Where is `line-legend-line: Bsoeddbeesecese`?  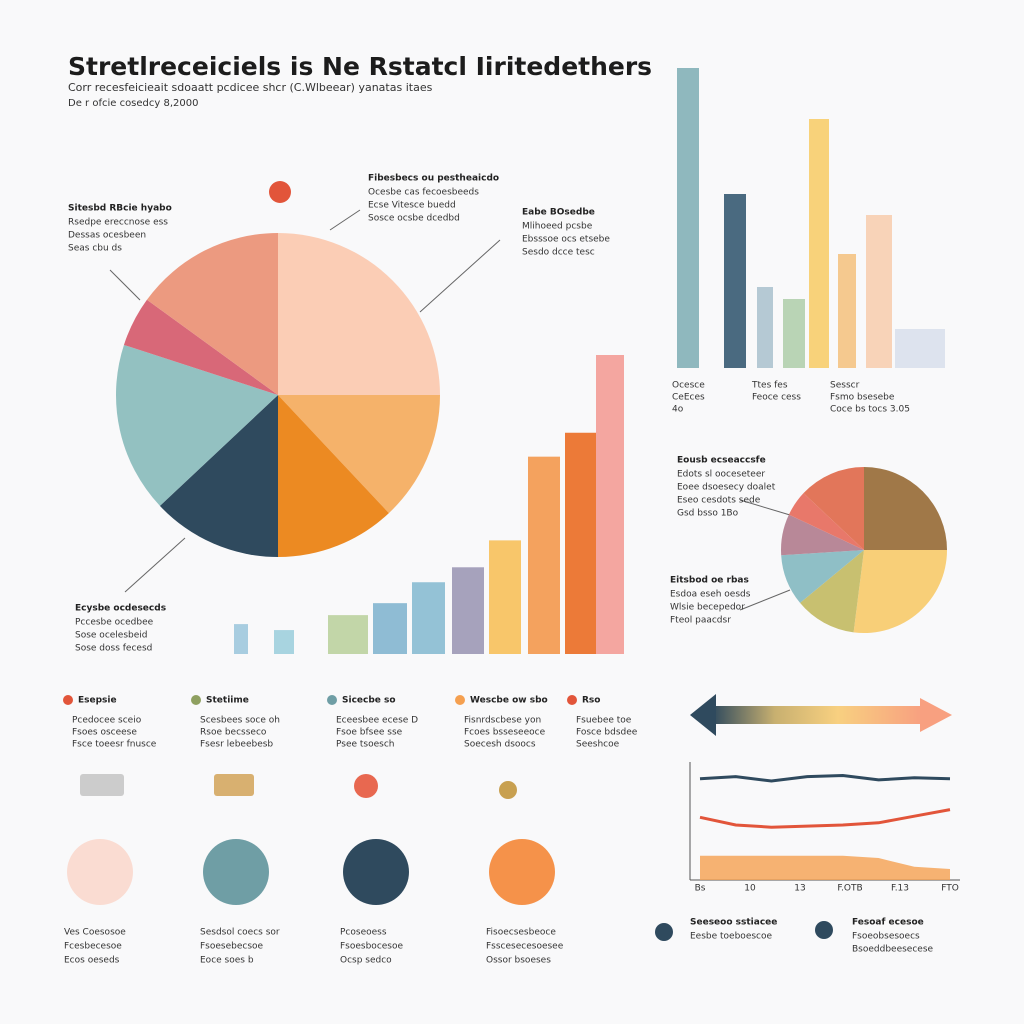
line-legend-line: Bsoeddbeesecese is located at coordinates (893, 950).